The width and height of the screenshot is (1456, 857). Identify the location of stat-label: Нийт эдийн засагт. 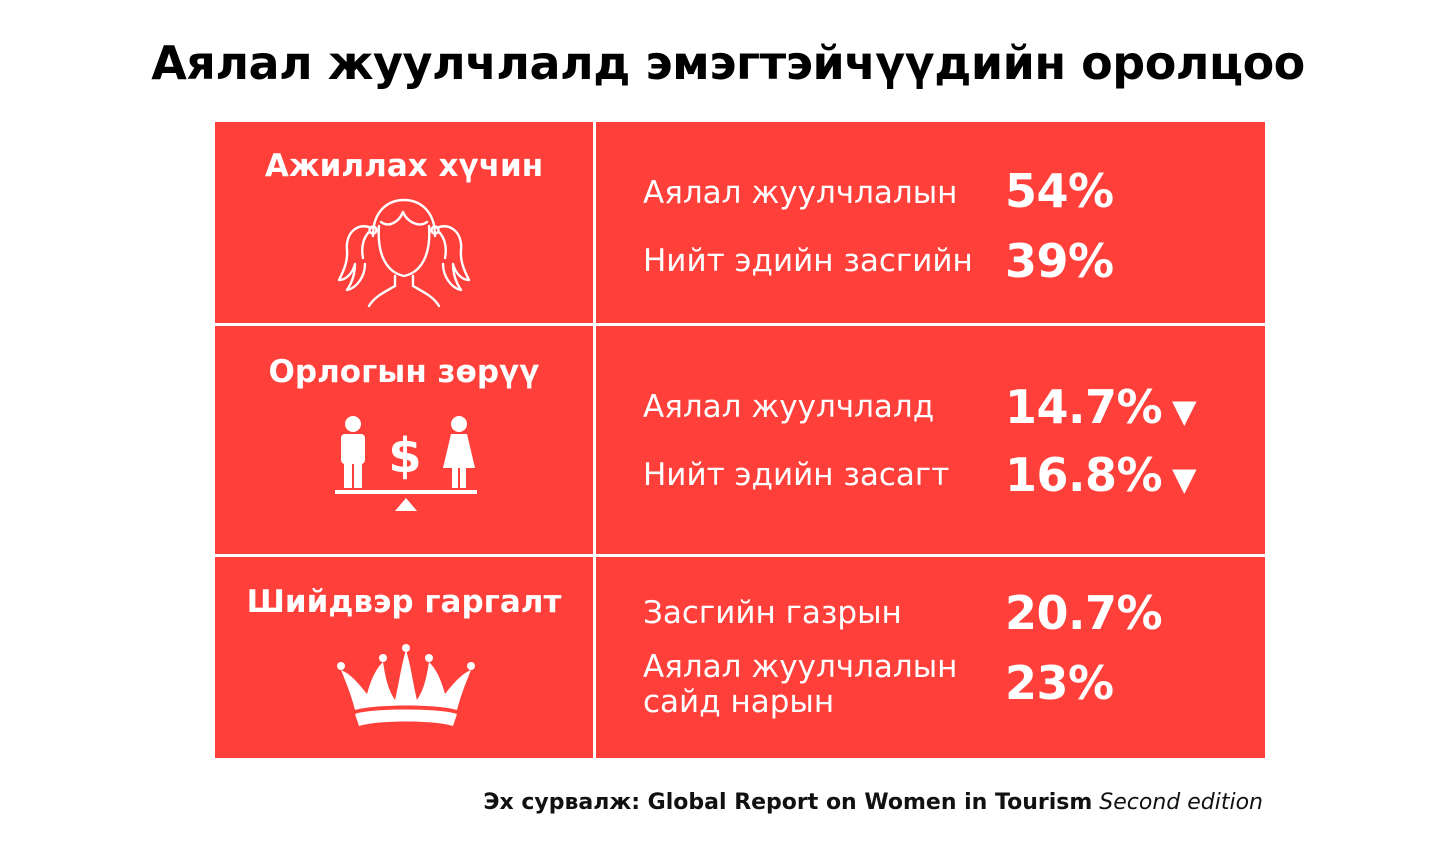
(796, 475).